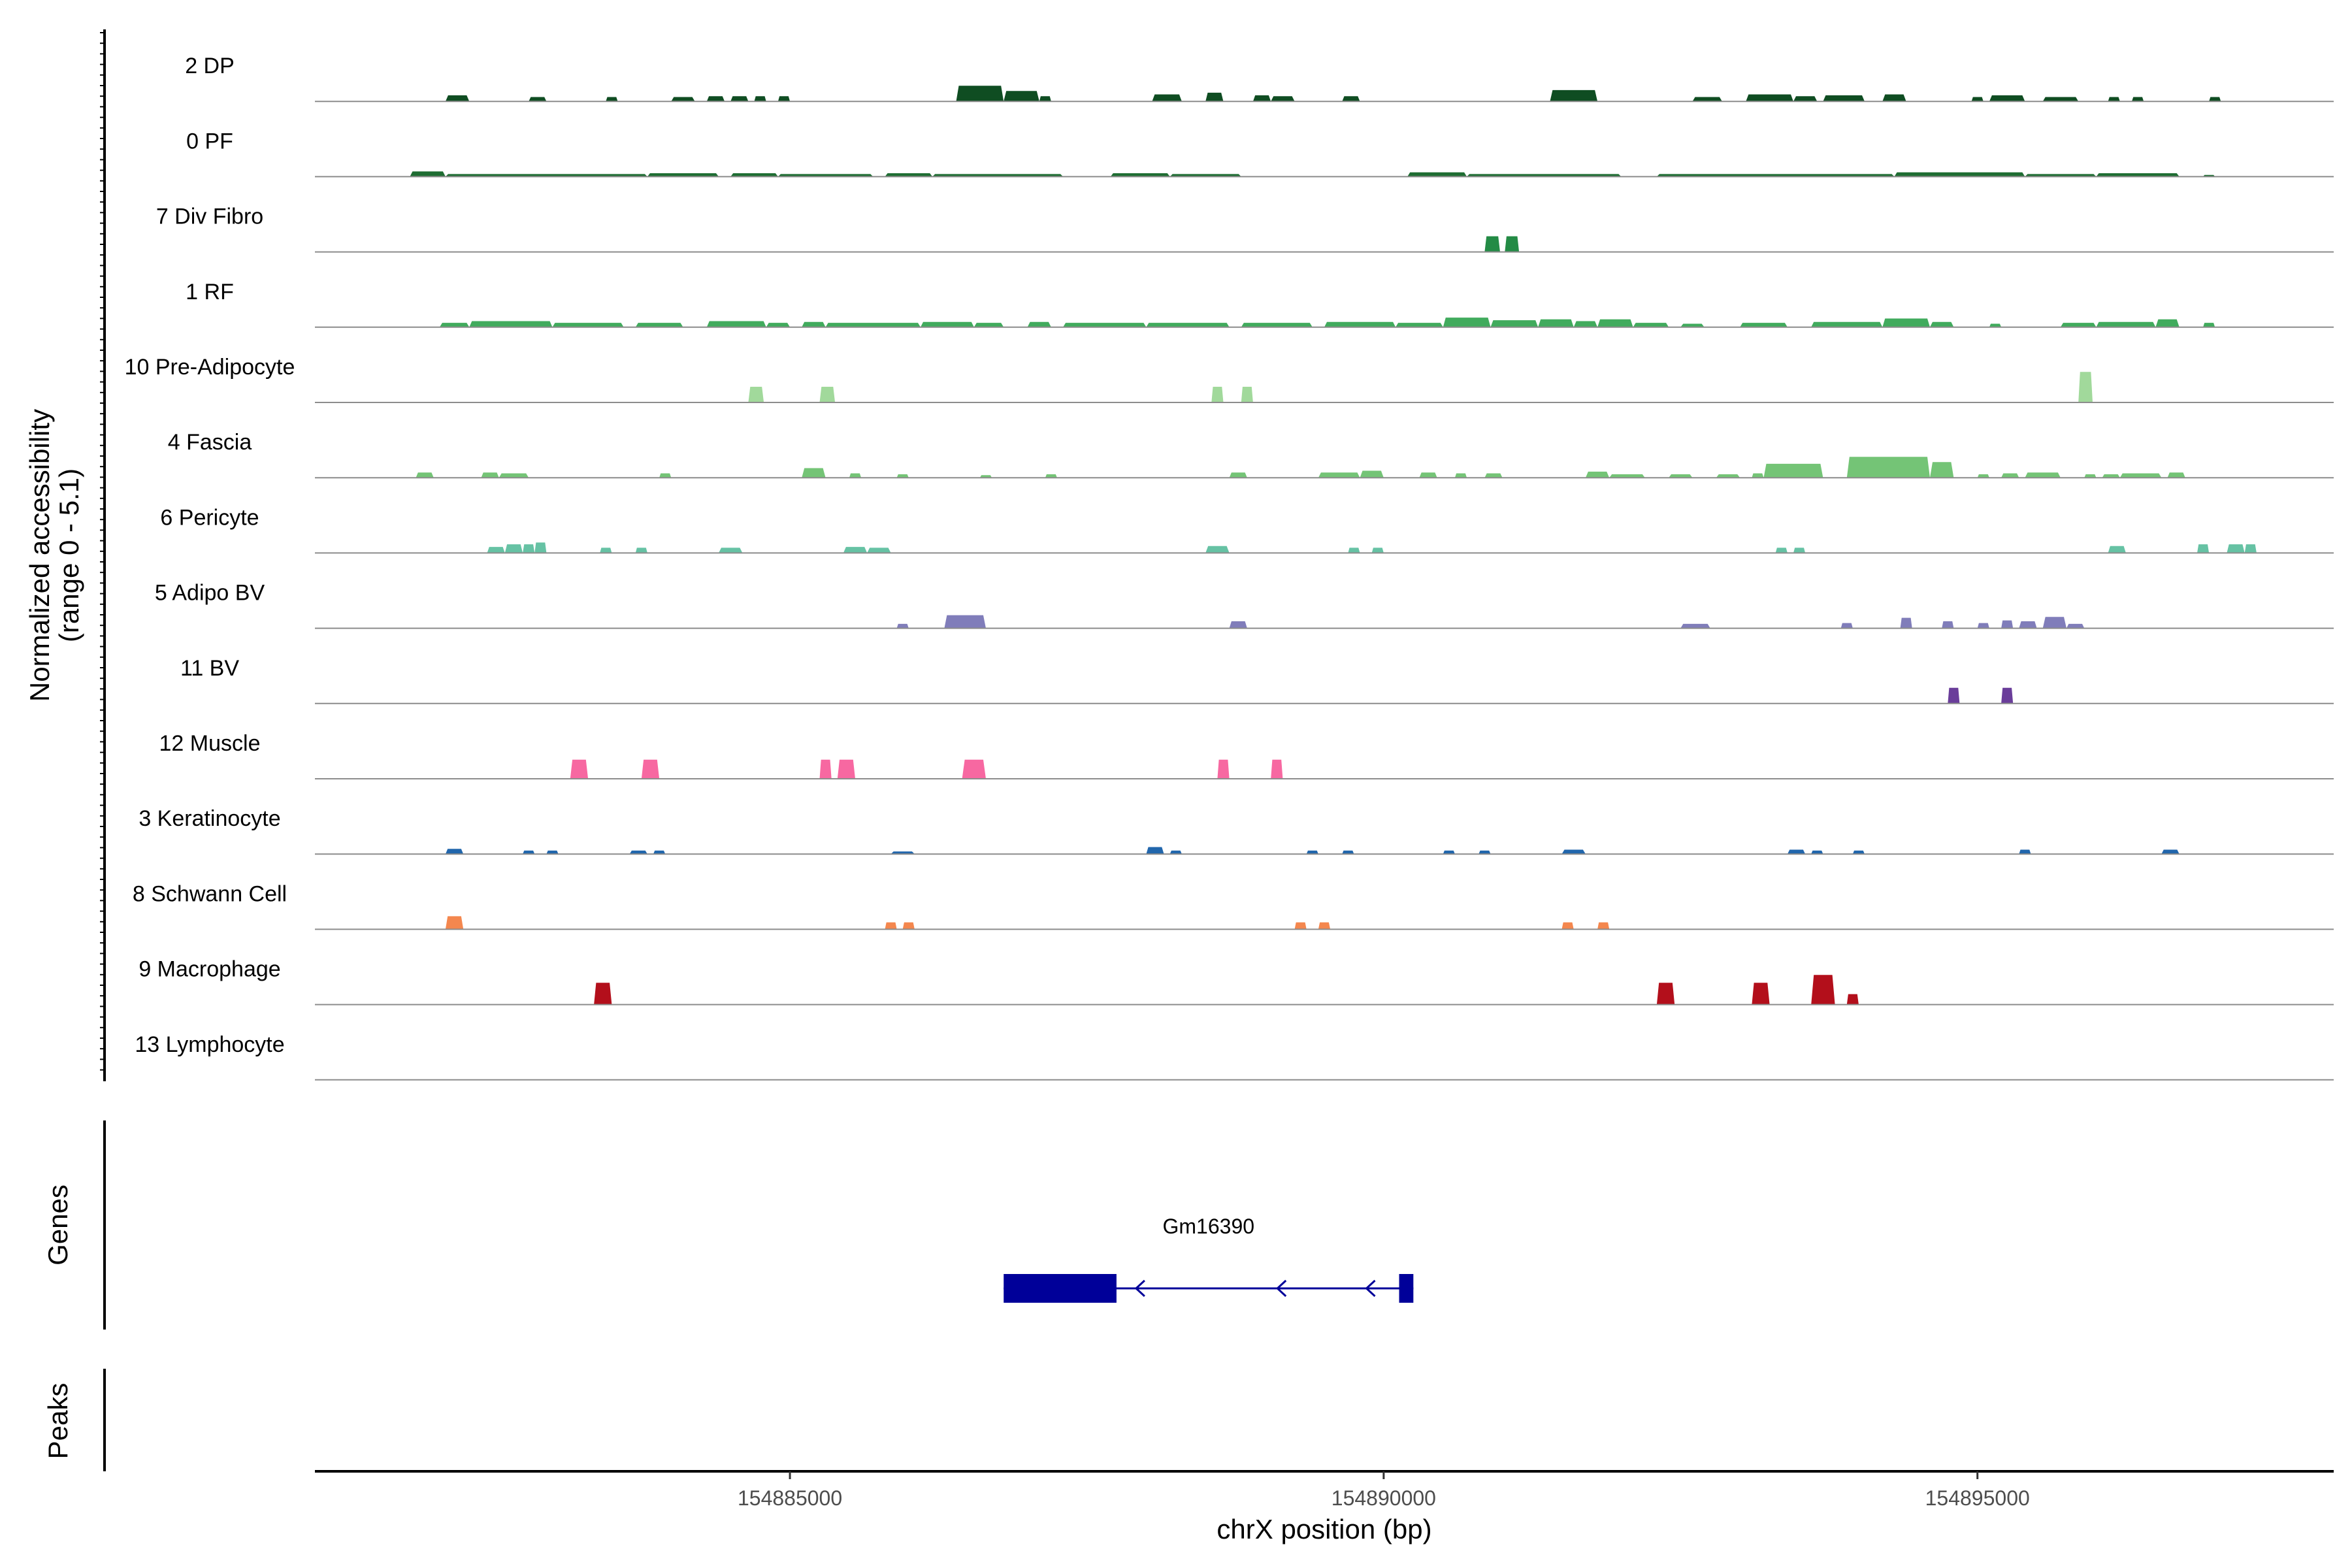  I want to click on track-label-3-keratinocyte: 3 Keratinocyte, so click(209, 818).